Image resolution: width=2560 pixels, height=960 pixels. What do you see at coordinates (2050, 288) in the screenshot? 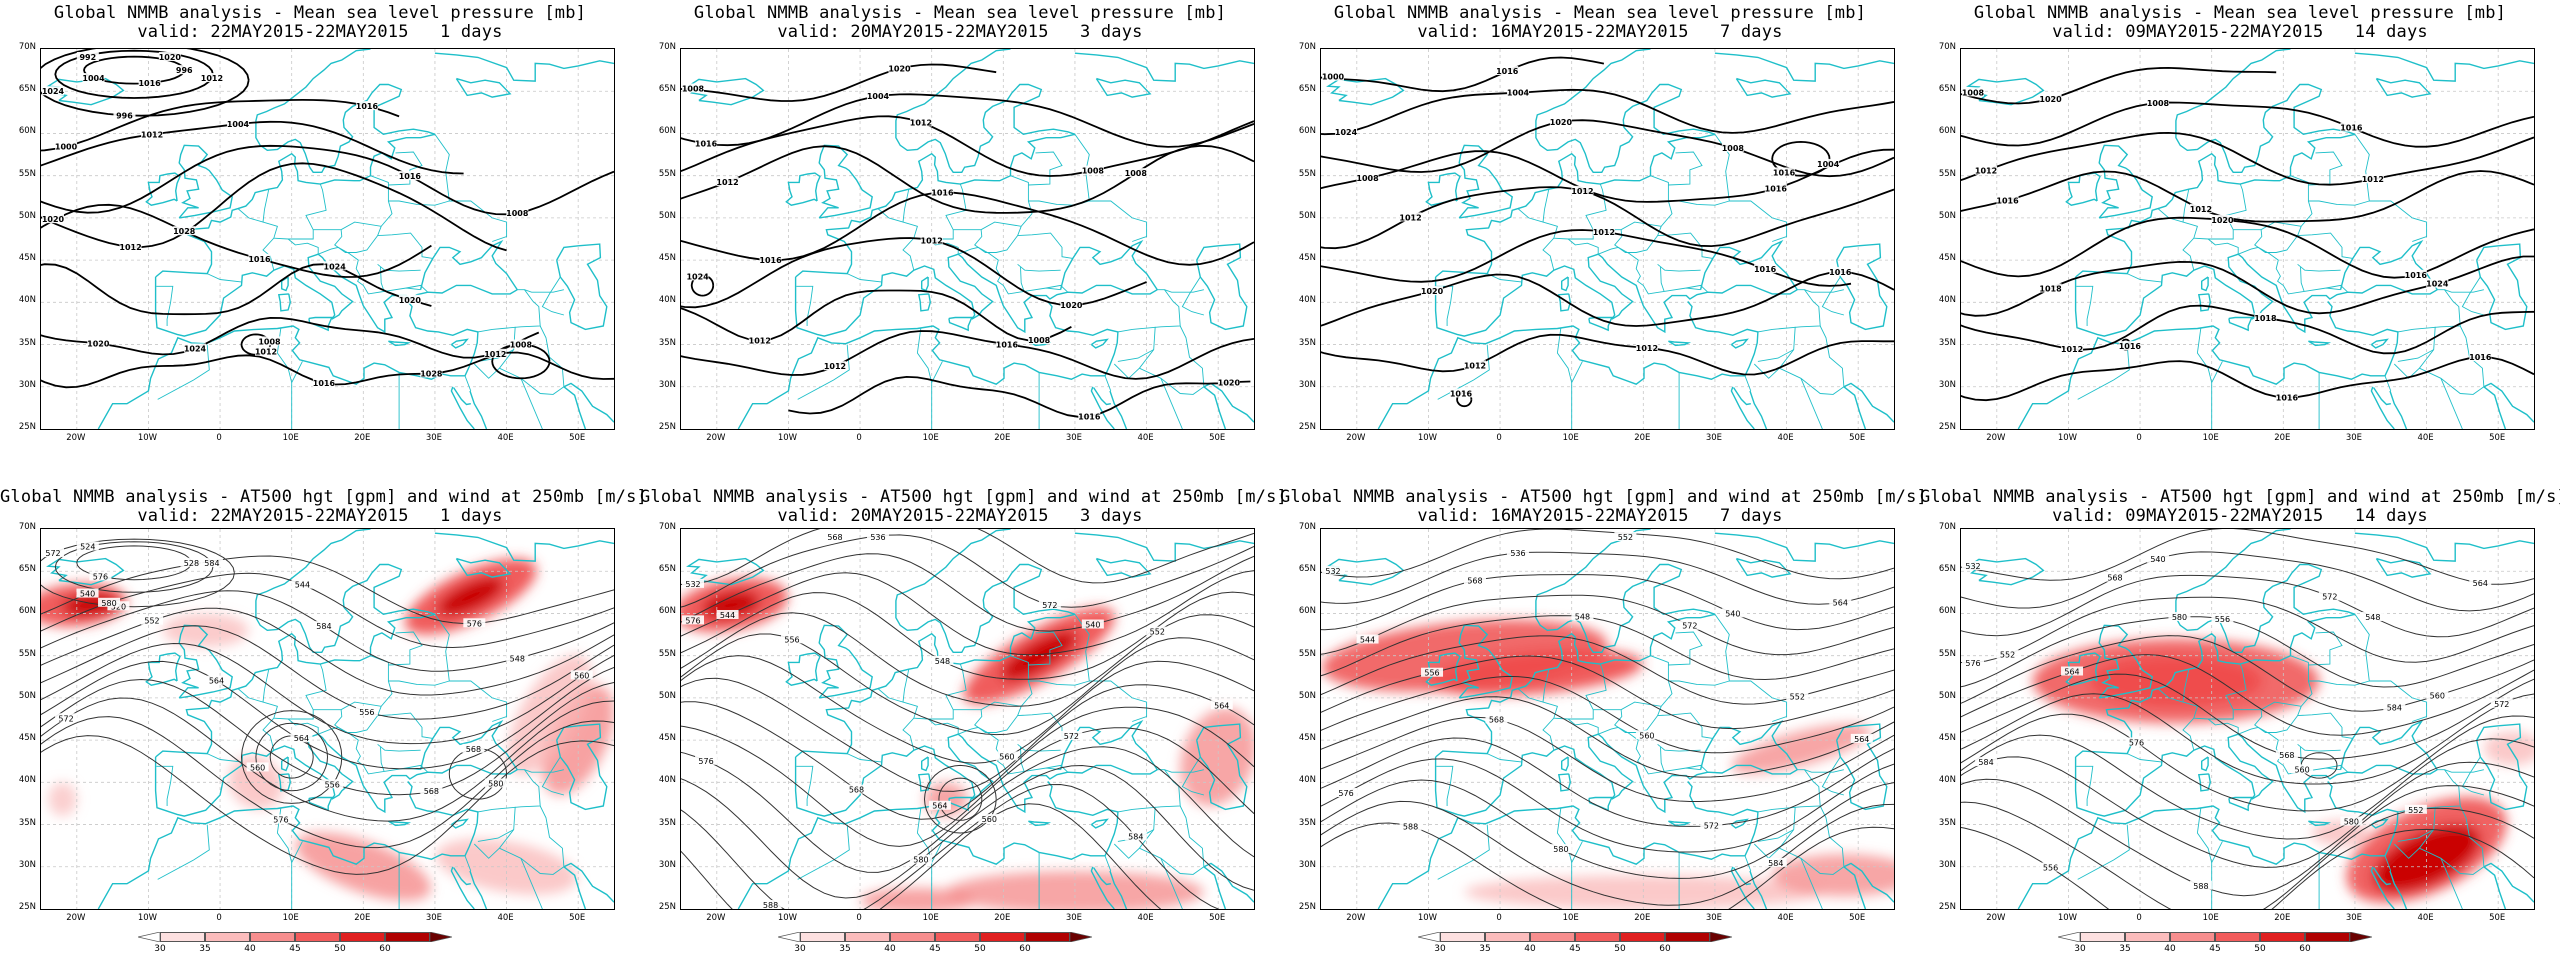
I see `isoline-label: 1018` at bounding box center [2050, 288].